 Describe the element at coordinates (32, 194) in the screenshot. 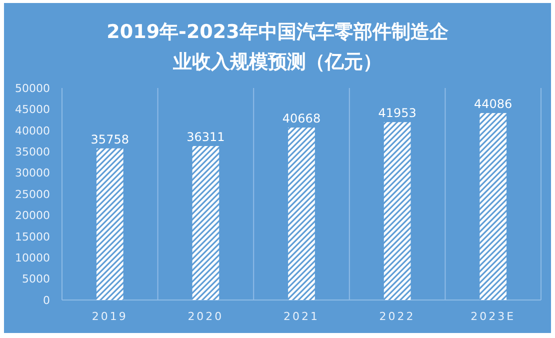

I see `y-tick-label: 25000` at that location.